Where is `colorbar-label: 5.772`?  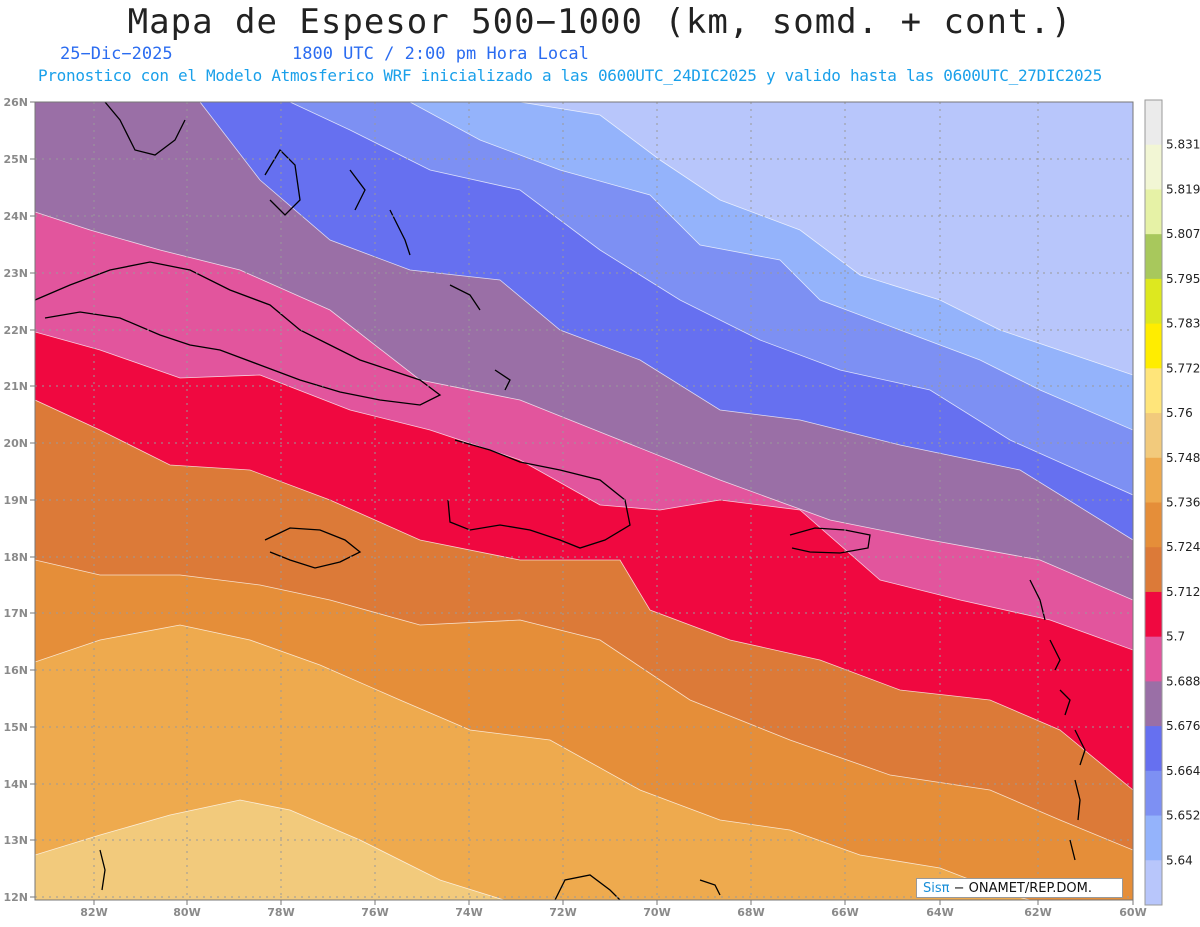 colorbar-label: 5.772 is located at coordinates (1183, 368).